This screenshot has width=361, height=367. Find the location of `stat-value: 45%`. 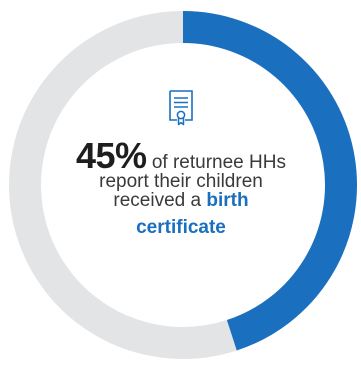

stat-value: 45% is located at coordinates (111, 155).